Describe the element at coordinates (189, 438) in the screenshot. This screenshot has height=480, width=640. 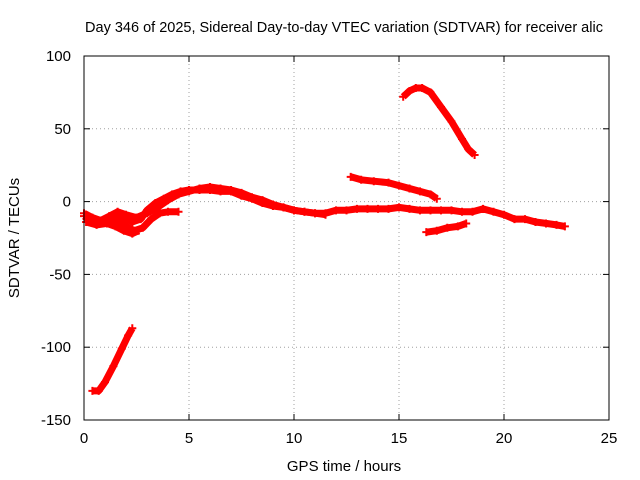
I see `x-tick-label: 5` at that location.